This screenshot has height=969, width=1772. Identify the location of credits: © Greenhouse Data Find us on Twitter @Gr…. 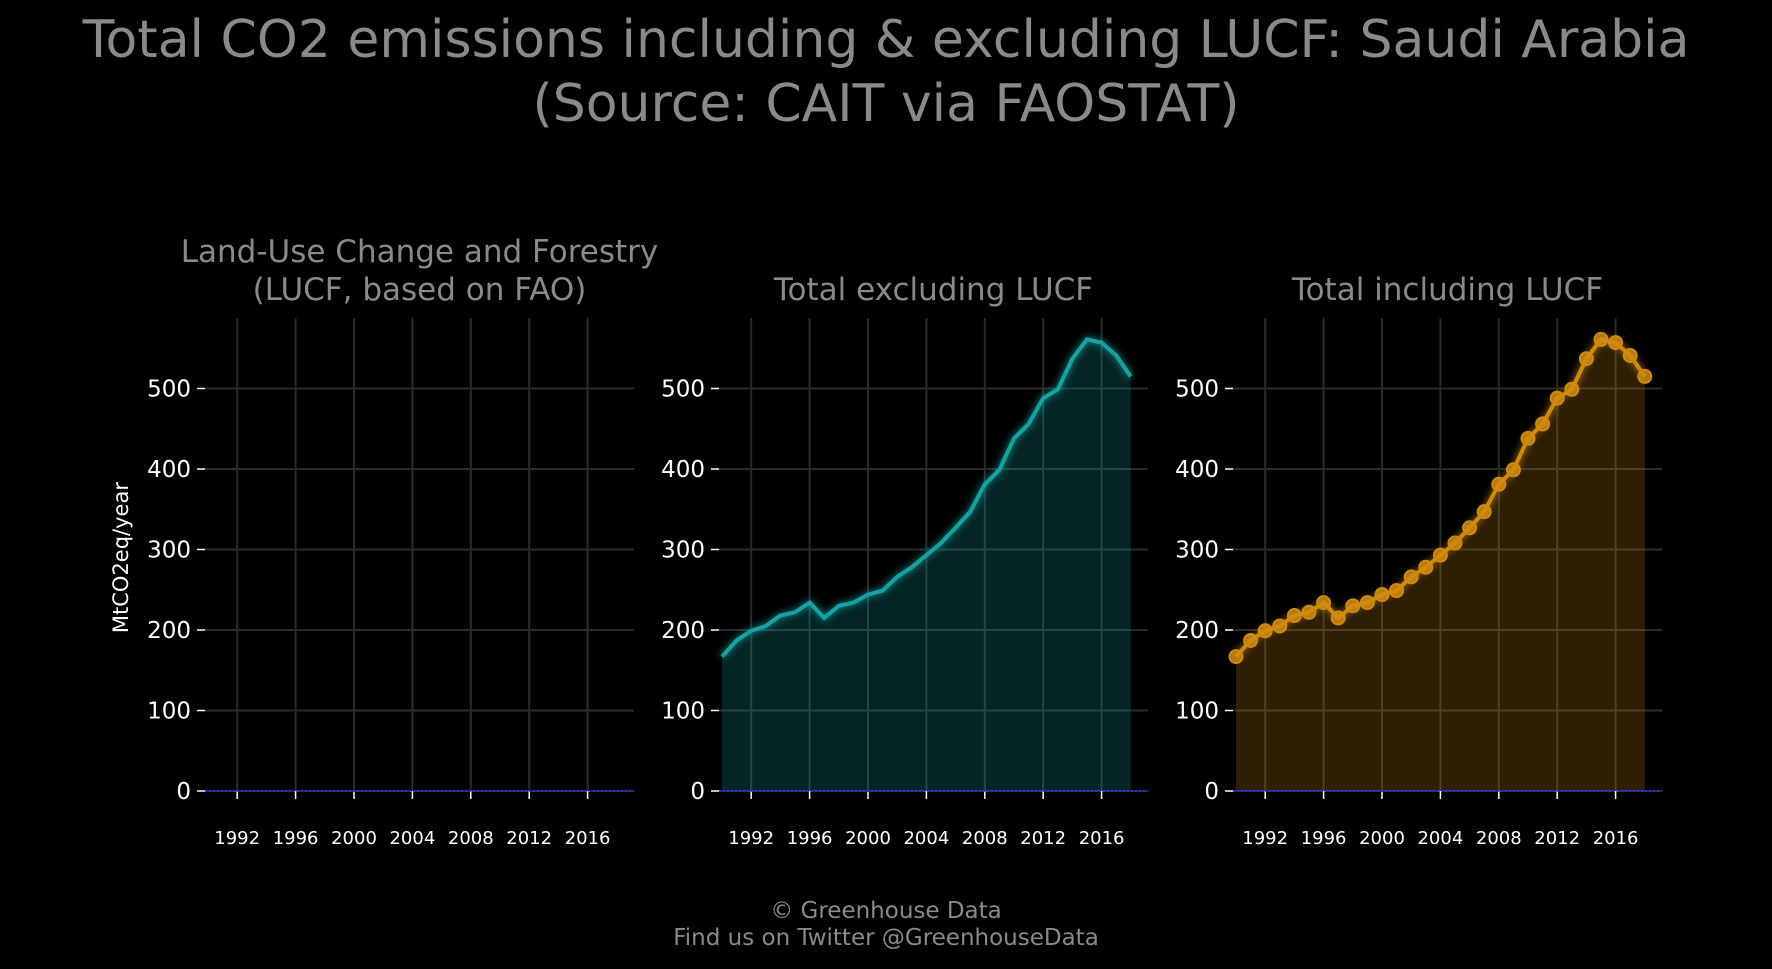
(886, 925).